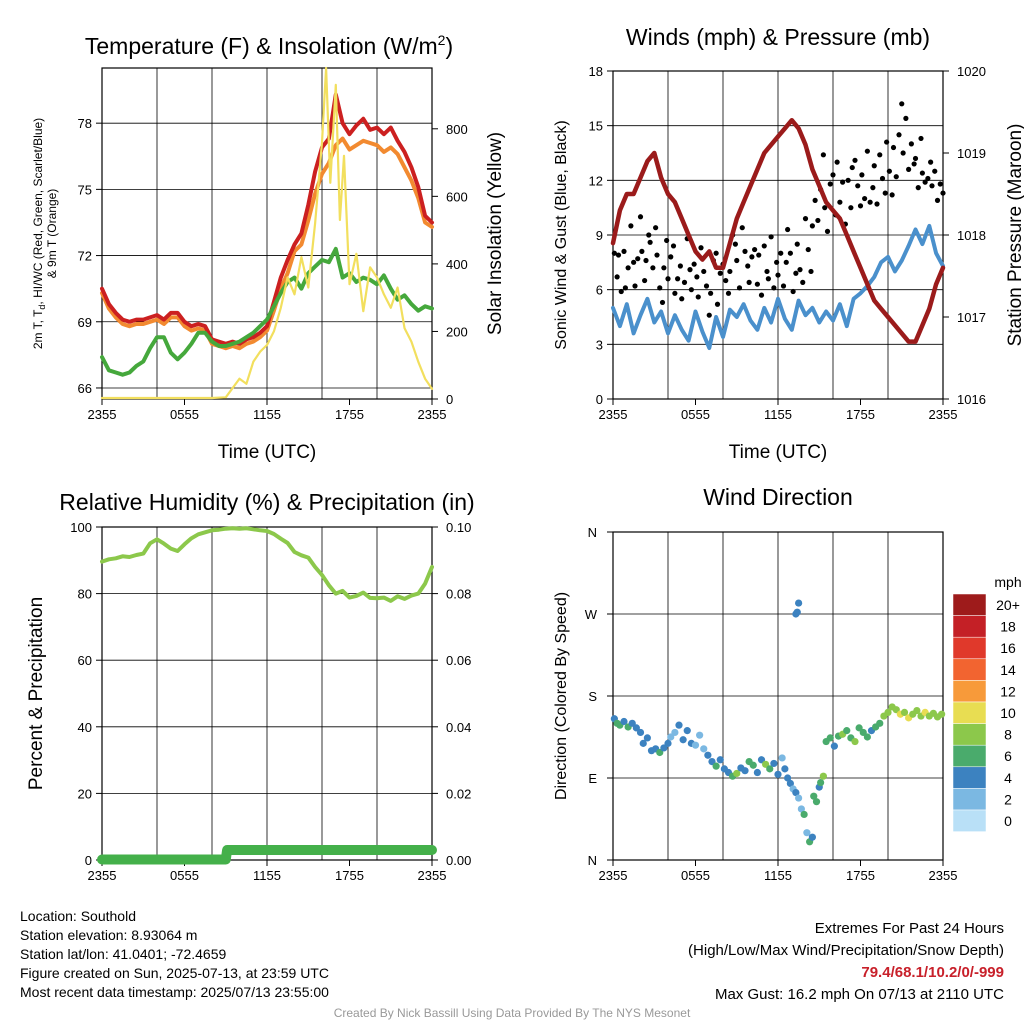  I want to click on y-tick-label: 100, so click(81, 527).